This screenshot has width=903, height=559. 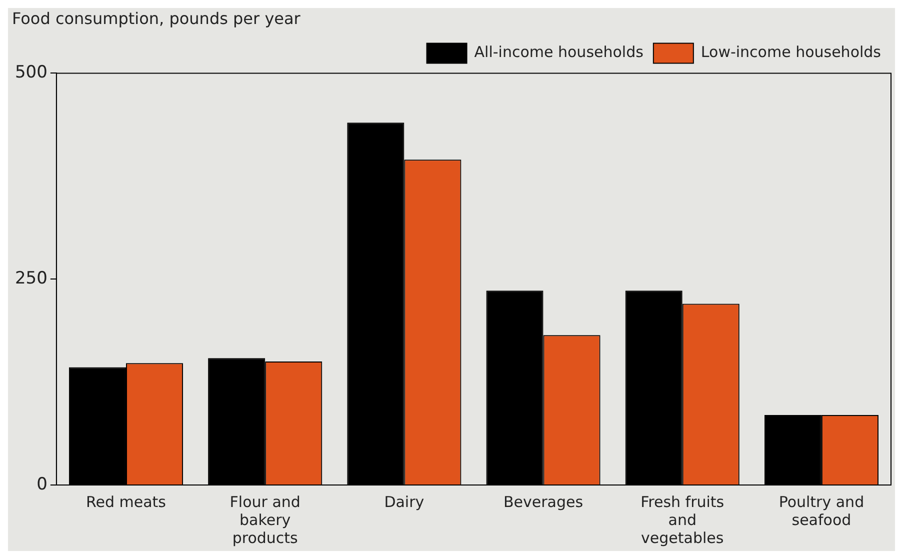 What do you see at coordinates (31, 72) in the screenshot?
I see `y-tick-label: 500` at bounding box center [31, 72].